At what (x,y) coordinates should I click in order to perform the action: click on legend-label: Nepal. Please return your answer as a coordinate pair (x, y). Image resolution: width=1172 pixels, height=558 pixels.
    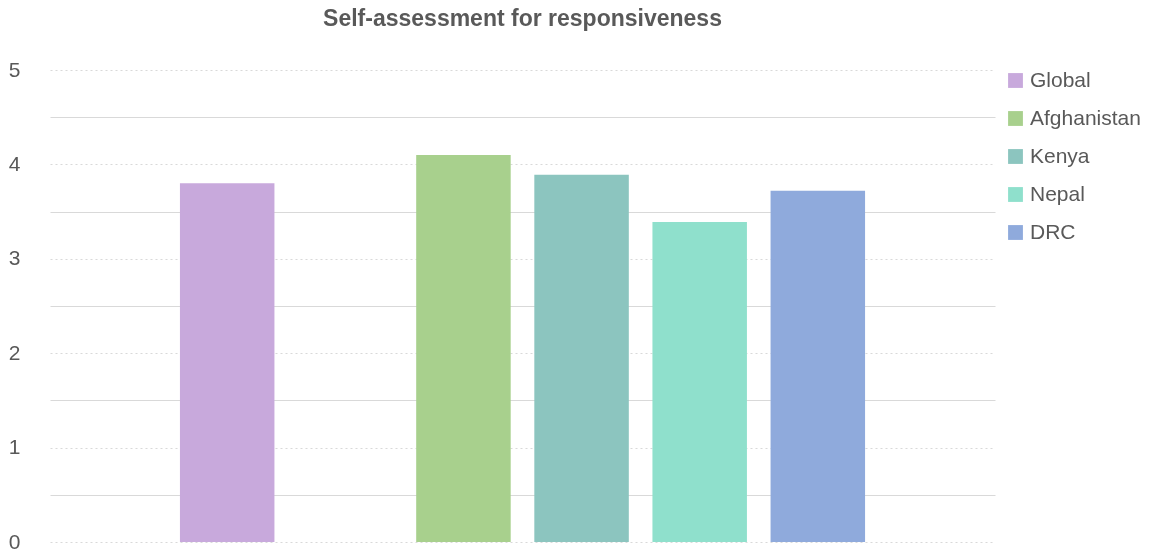
    Looking at the image, I should click on (1057, 193).